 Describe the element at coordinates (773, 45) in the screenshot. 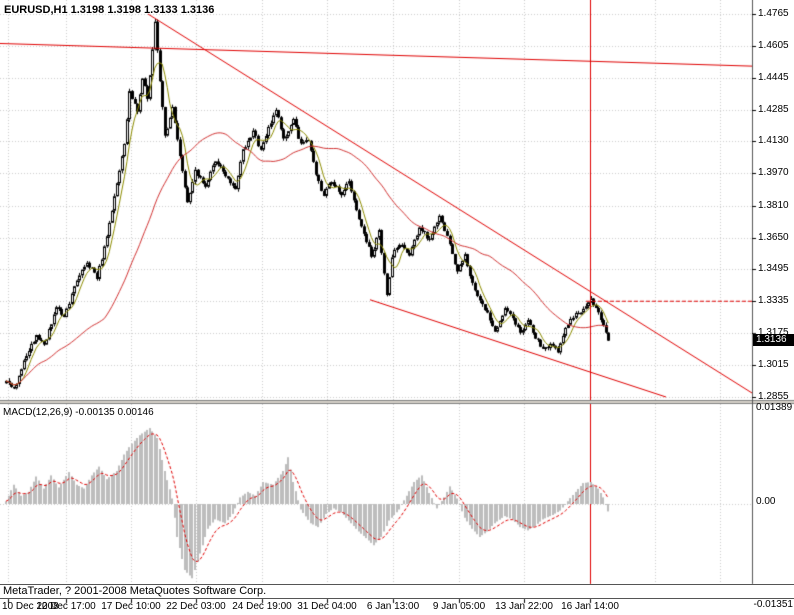

I see `price-axis-label: 1.4605` at that location.